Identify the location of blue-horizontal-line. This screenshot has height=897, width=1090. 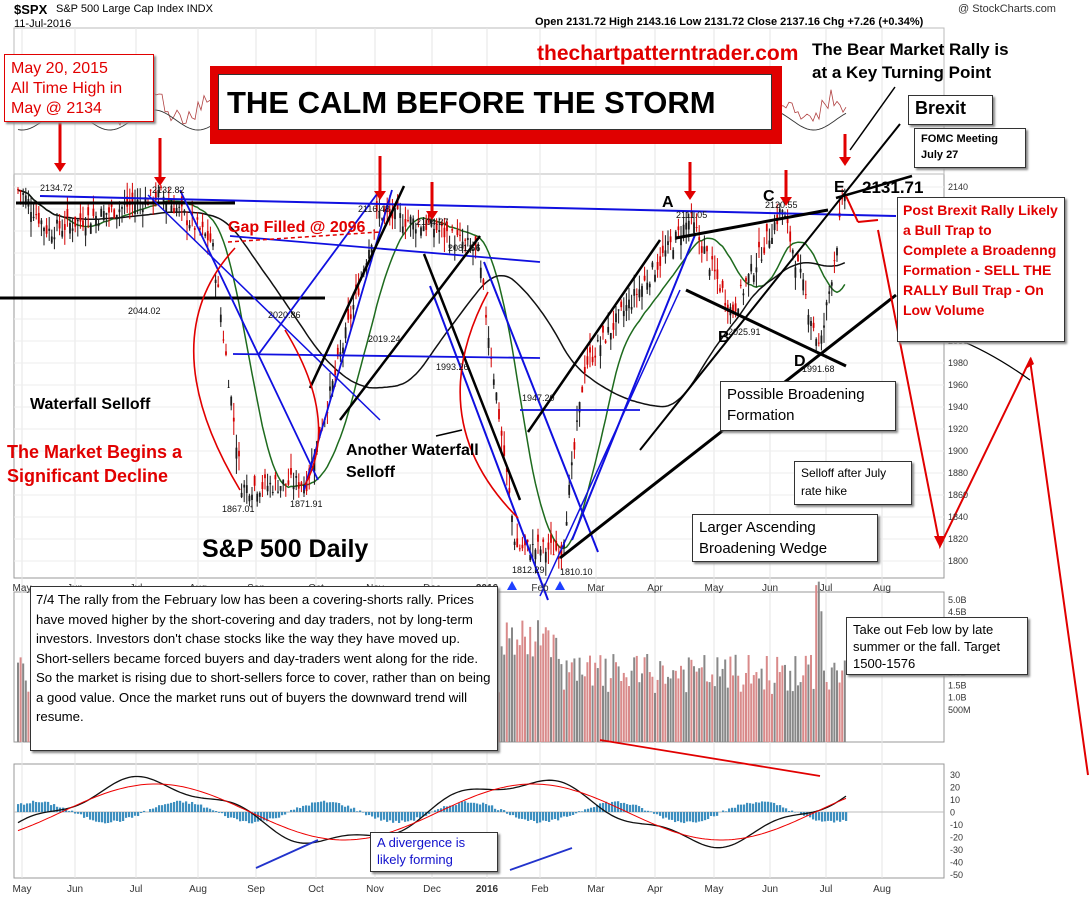
(386, 356).